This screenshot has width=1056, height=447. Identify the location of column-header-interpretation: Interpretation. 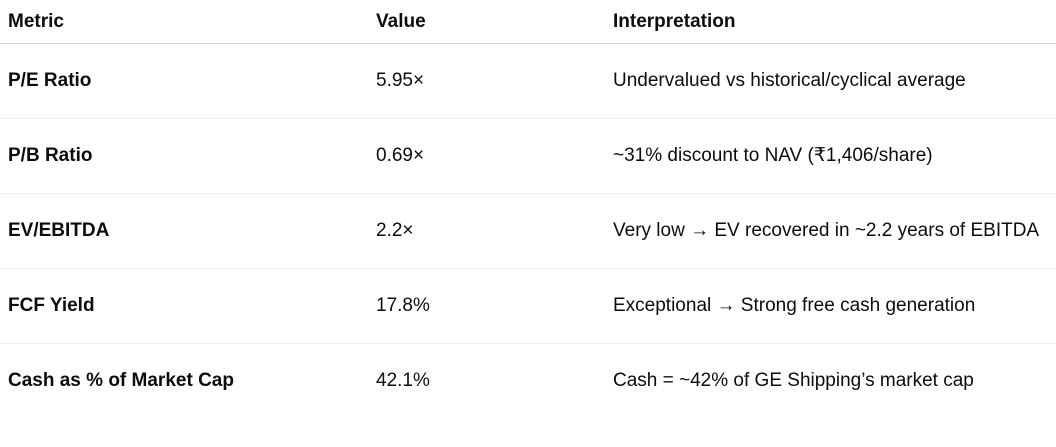
(830, 22).